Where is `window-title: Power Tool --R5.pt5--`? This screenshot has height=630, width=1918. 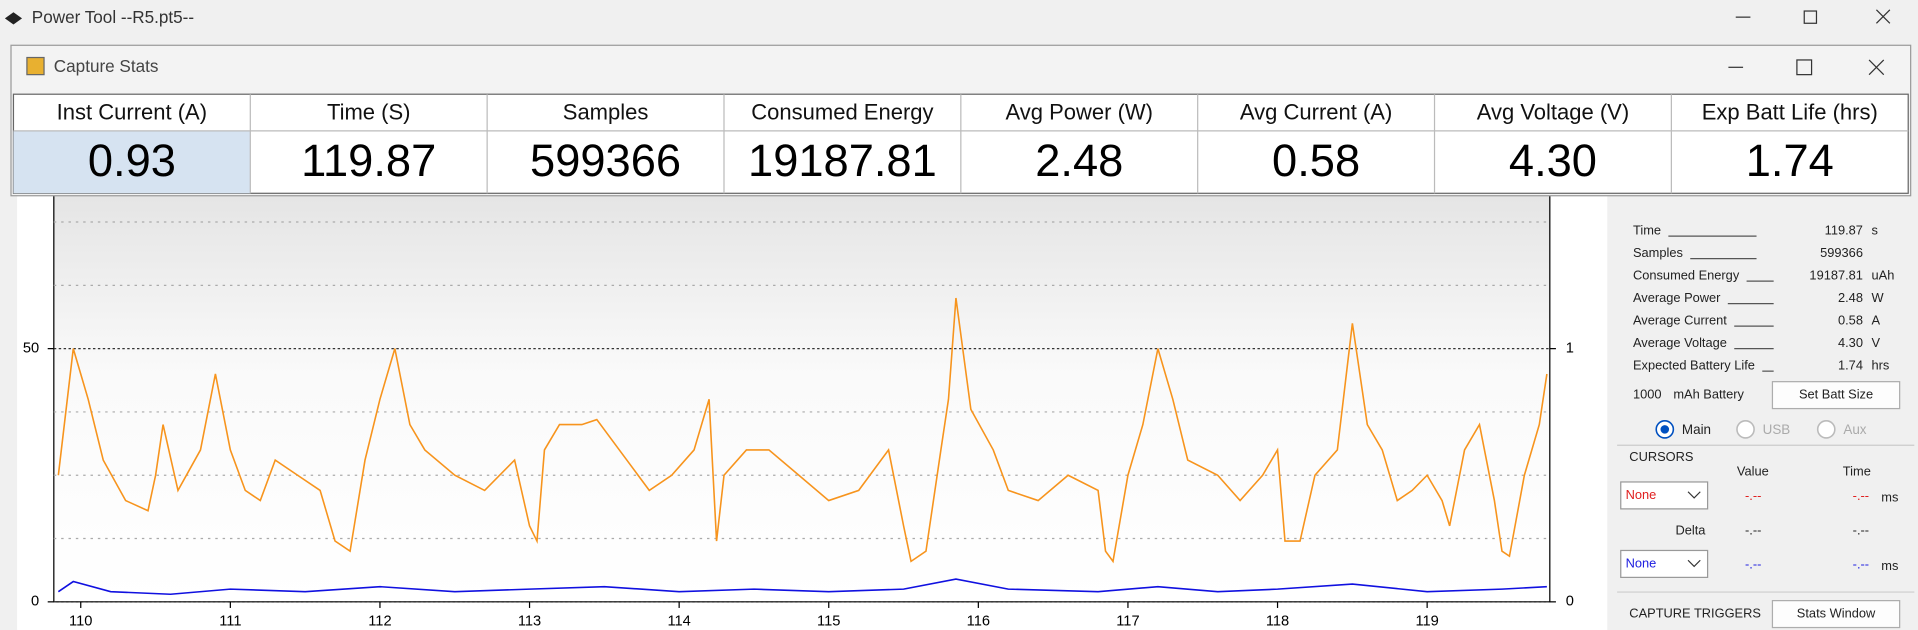 window-title: Power Tool --R5.pt5-- is located at coordinates (113, 17).